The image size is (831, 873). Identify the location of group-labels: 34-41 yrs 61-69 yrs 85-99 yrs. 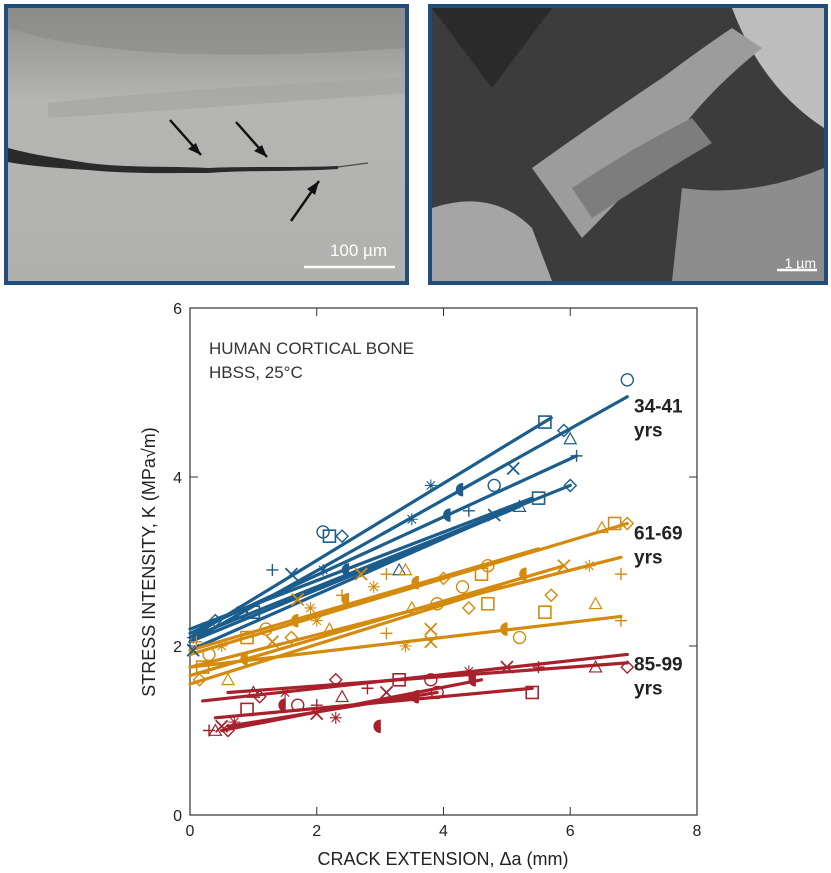
(658, 548).